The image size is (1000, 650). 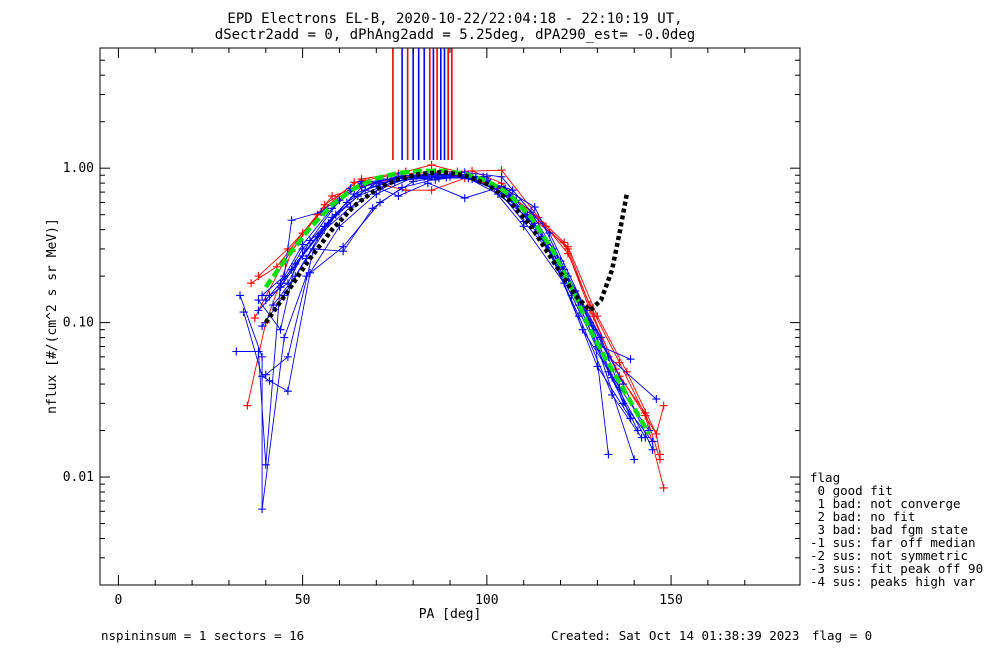 What do you see at coordinates (885, 503) in the screenshot?
I see `legend-item-1: 1 bad: not converge` at bounding box center [885, 503].